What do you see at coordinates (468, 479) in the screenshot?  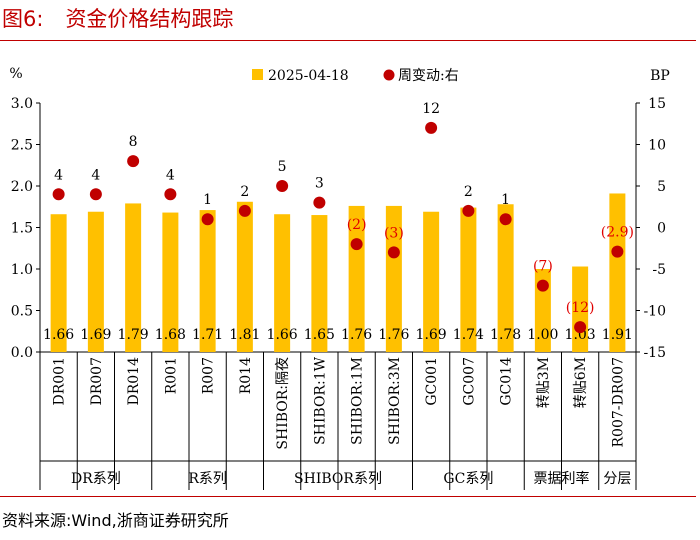 I see `group-label: GC系列` at bounding box center [468, 479].